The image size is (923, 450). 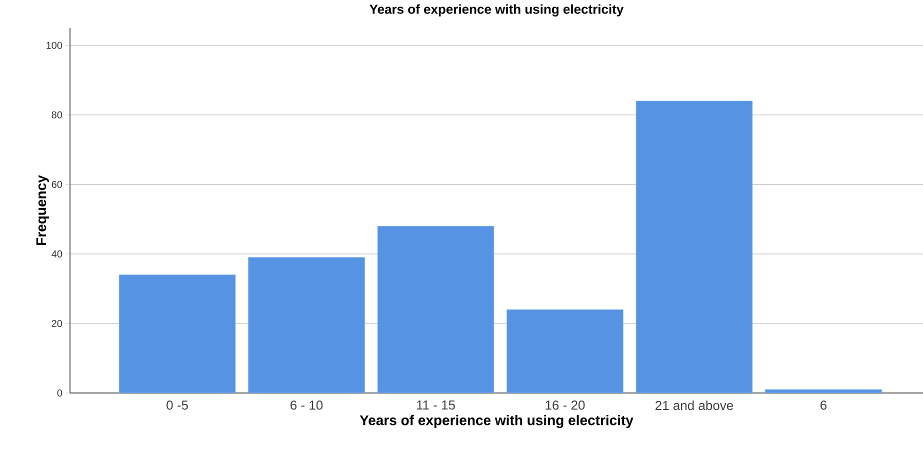 What do you see at coordinates (177, 405) in the screenshot?
I see `x-tick-label: 0 -5` at bounding box center [177, 405].